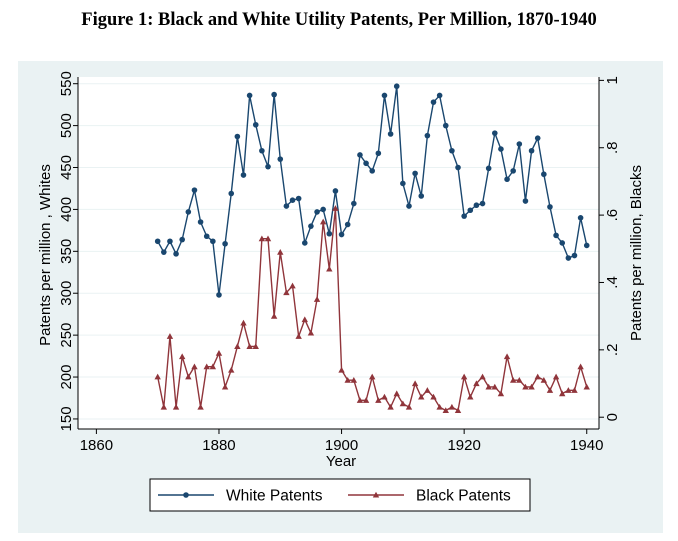 The width and height of the screenshot is (678, 541). Describe the element at coordinates (341, 461) in the screenshot. I see `x-axis-title: Year` at that location.